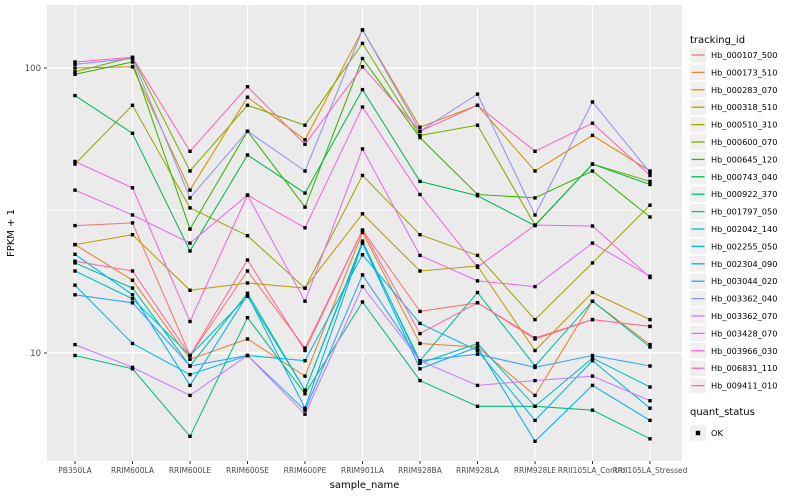 Image resolution: width=800 pixels, height=504 pixels. Describe the element at coordinates (75, 470) in the screenshot. I see `x-tick-label: PB350LA` at that location.